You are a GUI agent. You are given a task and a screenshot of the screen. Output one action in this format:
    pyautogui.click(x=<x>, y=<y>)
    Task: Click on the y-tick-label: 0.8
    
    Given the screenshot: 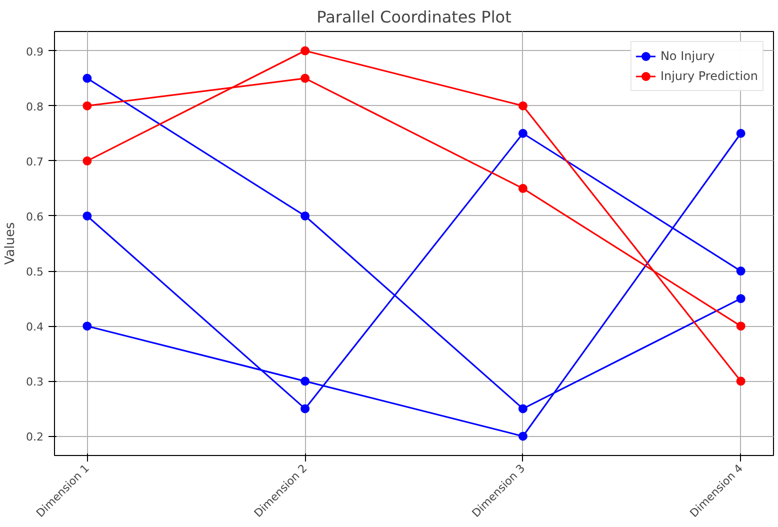 What is the action you would take?
    pyautogui.click(x=35, y=107)
    